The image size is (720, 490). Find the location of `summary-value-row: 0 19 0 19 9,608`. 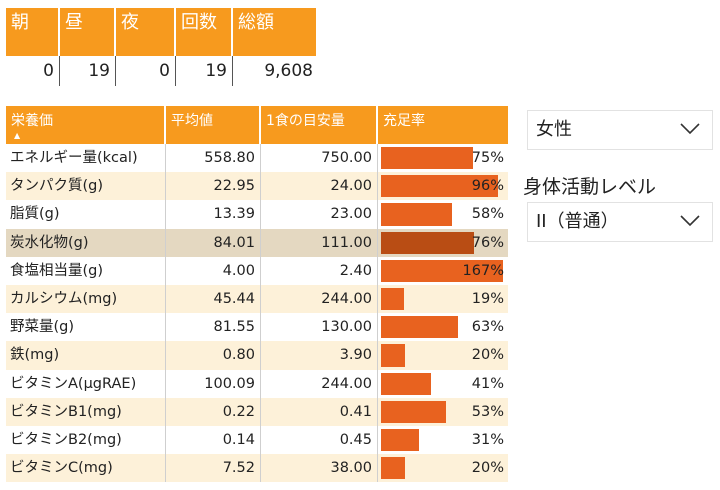

summary-value-row: 0 19 0 19 9,608 is located at coordinates (162, 71).